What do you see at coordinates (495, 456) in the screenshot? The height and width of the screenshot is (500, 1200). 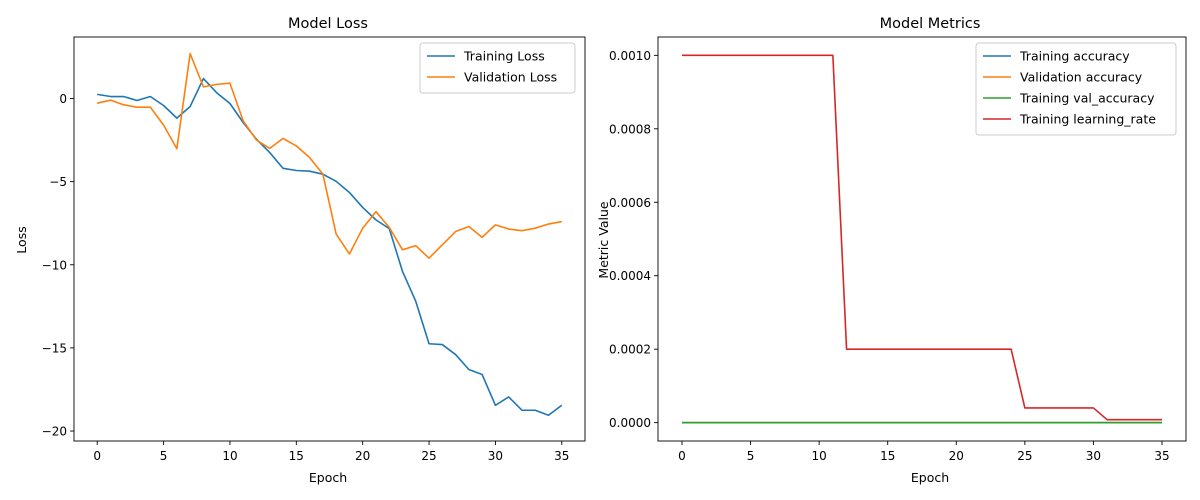 I see `loss-chart-x-tick-label: 30` at bounding box center [495, 456].